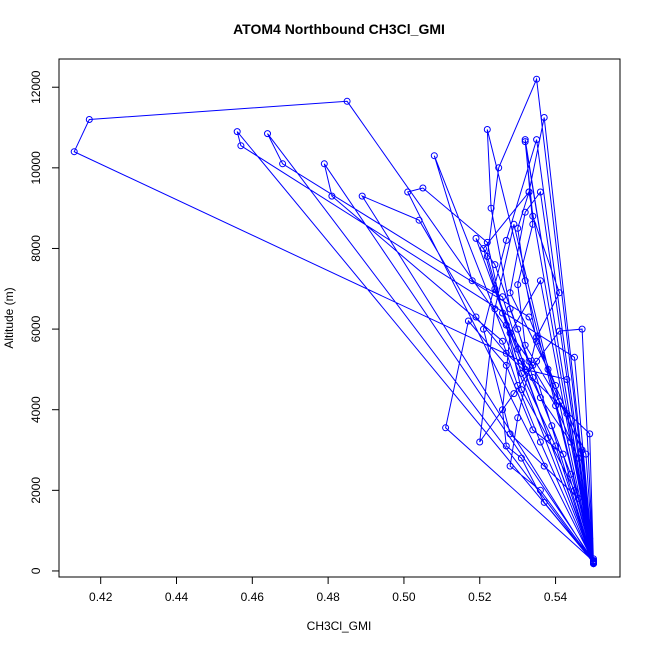 Image resolution: width=650 pixels, height=650 pixels. What do you see at coordinates (36, 570) in the screenshot?
I see `y-tick-label: 0` at bounding box center [36, 570].